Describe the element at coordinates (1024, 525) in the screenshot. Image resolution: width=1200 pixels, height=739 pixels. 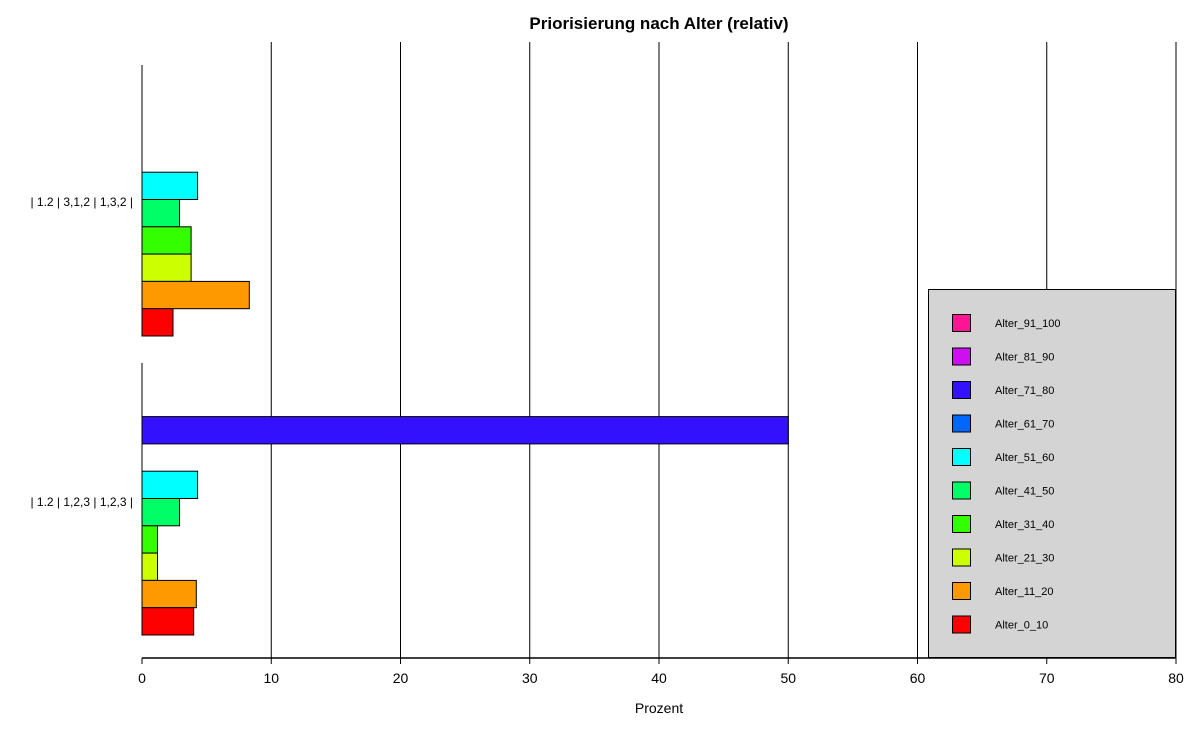
I see `legend-label: Alter_31_40` at that location.